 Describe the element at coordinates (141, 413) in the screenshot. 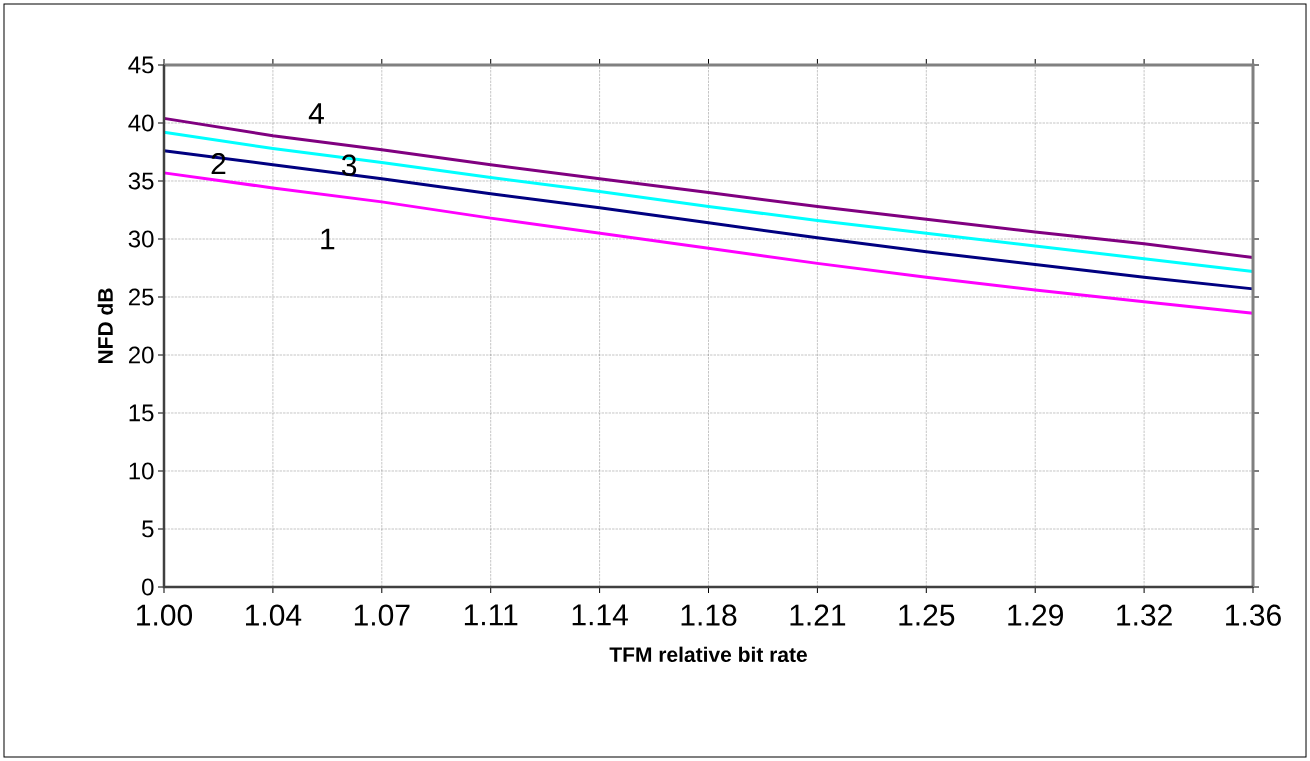

I see `y-tick-label: 15` at that location.